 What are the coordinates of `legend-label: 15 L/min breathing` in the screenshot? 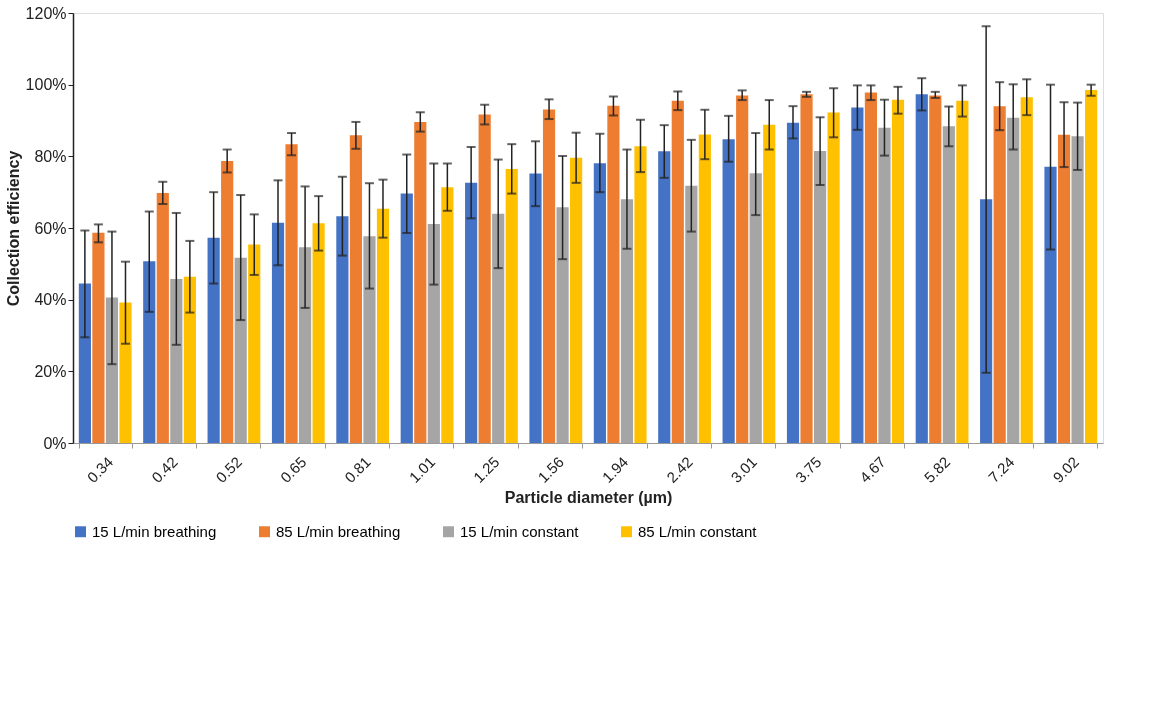 It's located at (154, 531).